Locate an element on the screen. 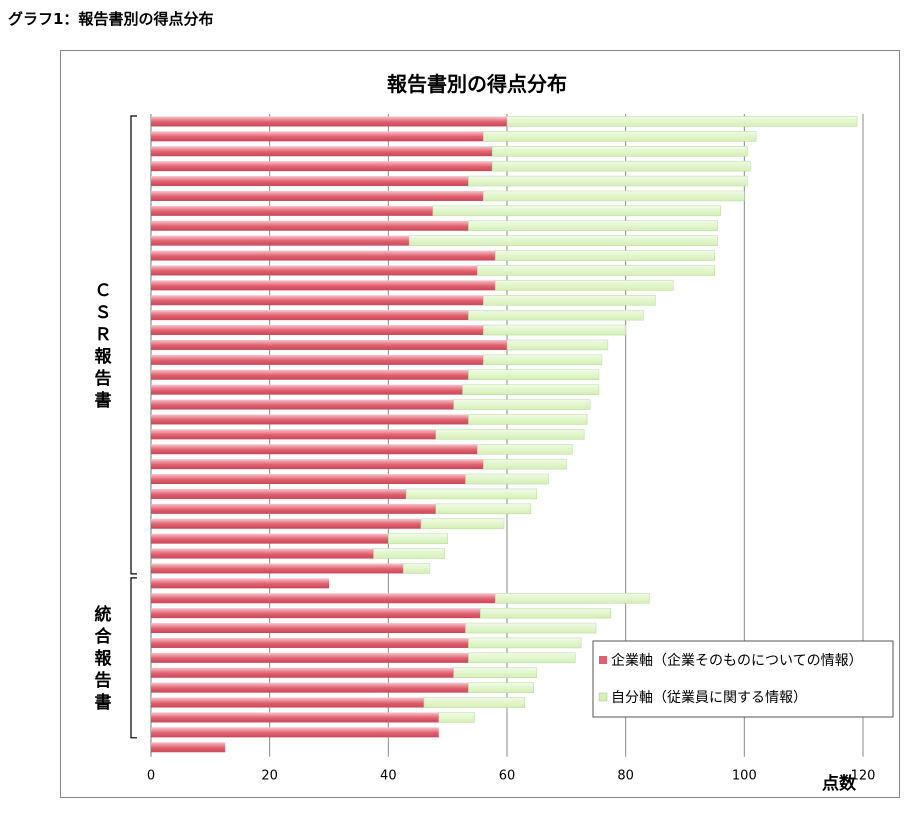  x-tick-label-20: 20 is located at coordinates (269, 776).